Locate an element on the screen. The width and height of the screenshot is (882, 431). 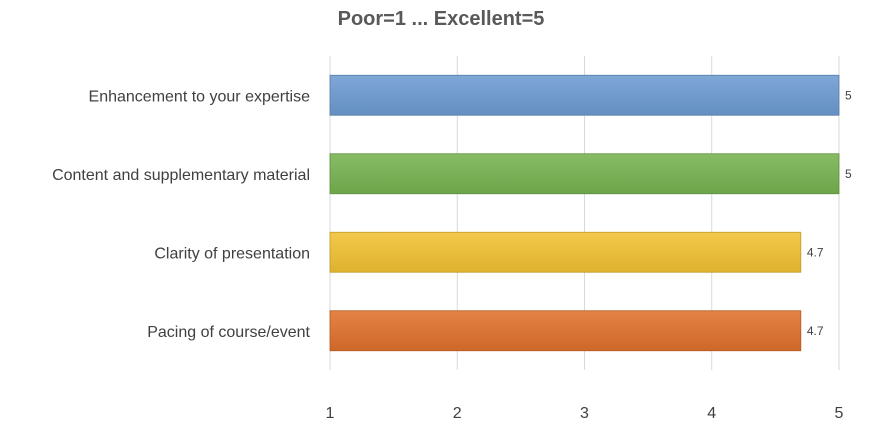
x-tick-label: 1 is located at coordinates (330, 413).